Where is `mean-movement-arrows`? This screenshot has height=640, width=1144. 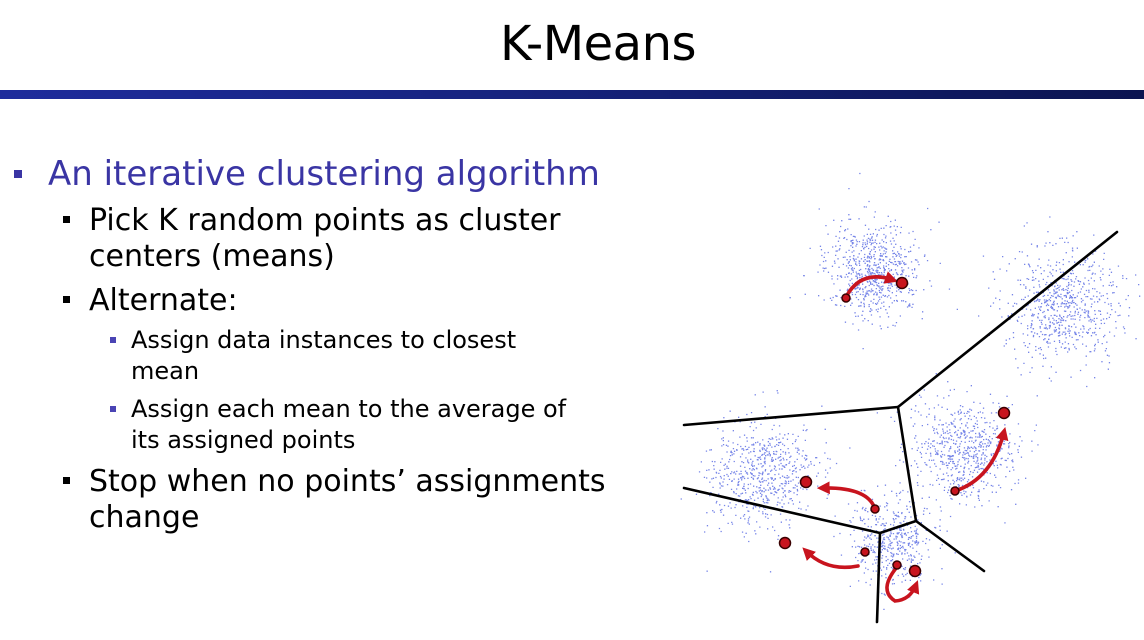 mean-movement-arrows is located at coordinates (905, 437).